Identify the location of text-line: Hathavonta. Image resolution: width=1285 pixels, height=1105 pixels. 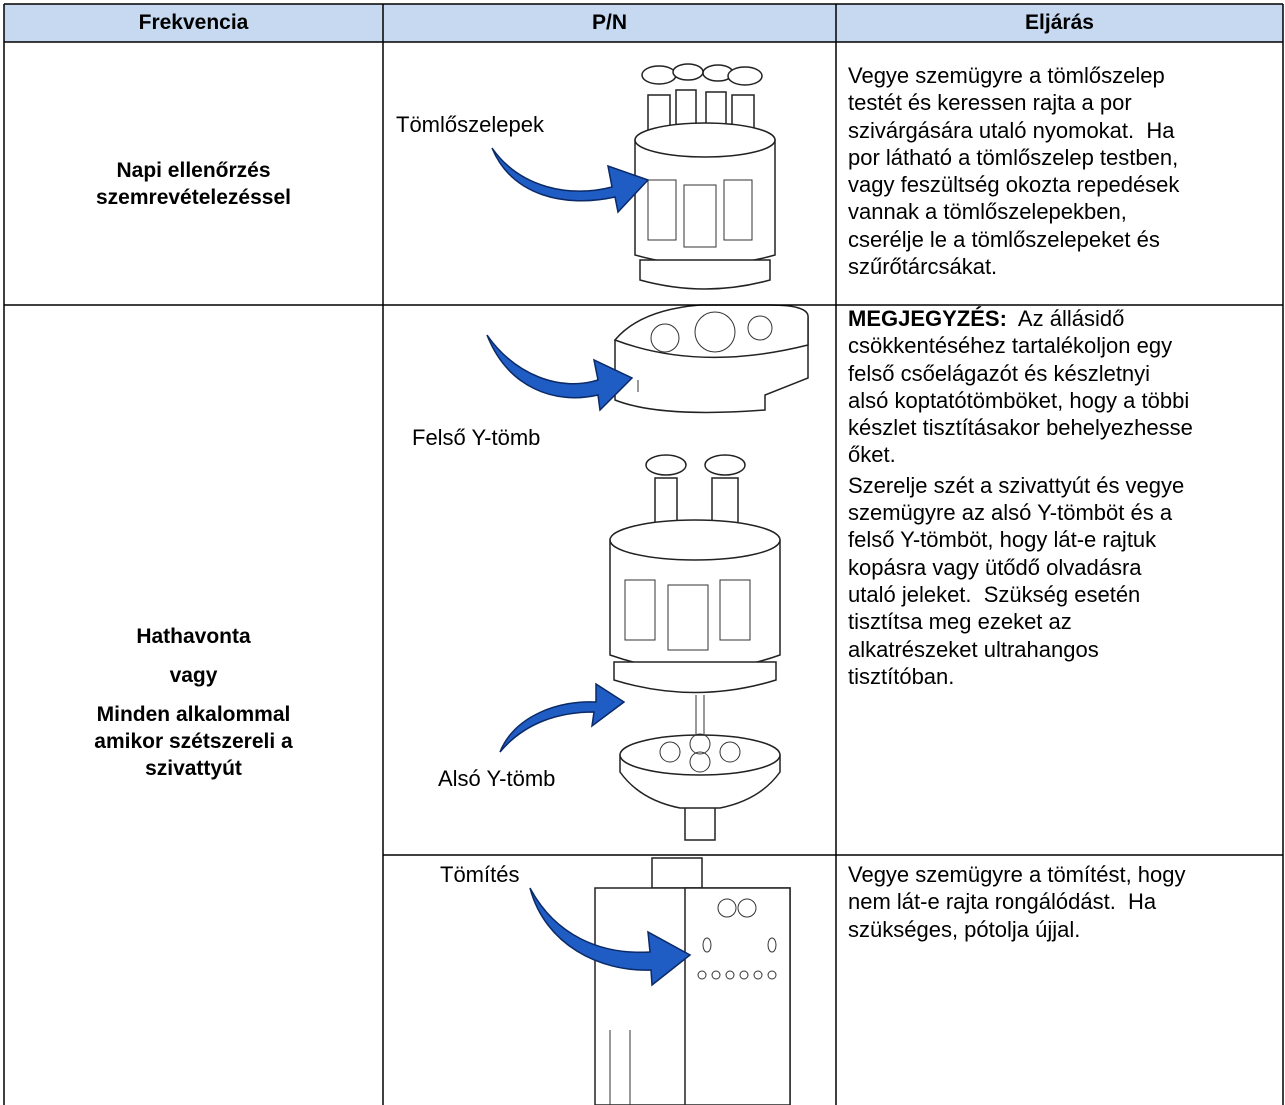
(193, 636).